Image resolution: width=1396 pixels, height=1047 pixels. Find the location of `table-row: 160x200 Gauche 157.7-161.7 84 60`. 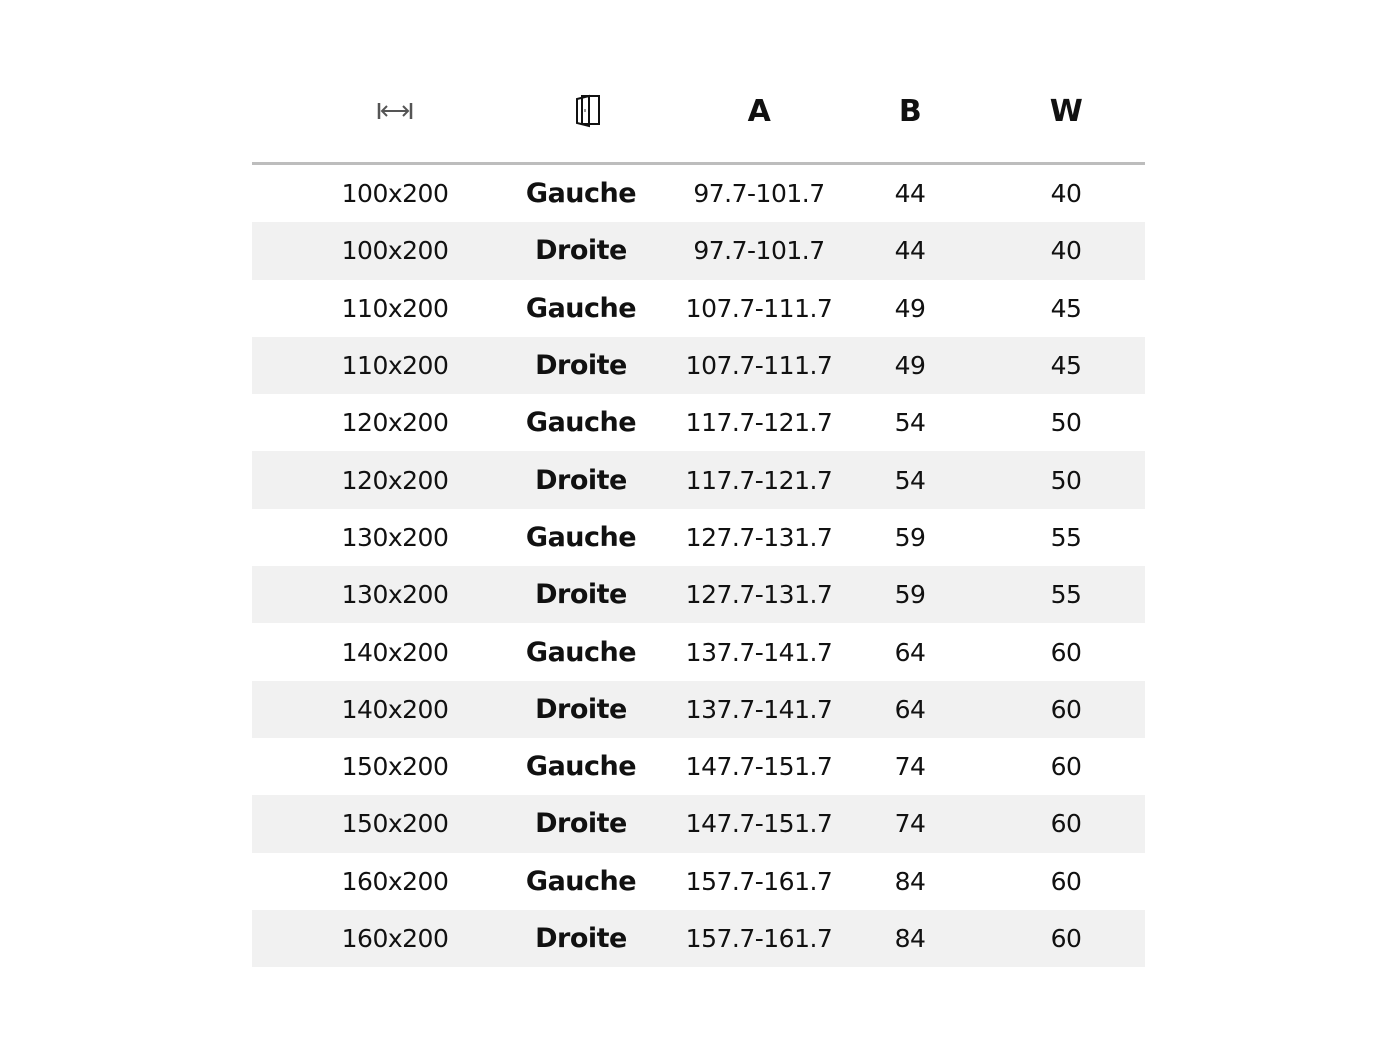

table-row: 160x200 Gauche 157.7-161.7 84 60 is located at coordinates (698, 881).